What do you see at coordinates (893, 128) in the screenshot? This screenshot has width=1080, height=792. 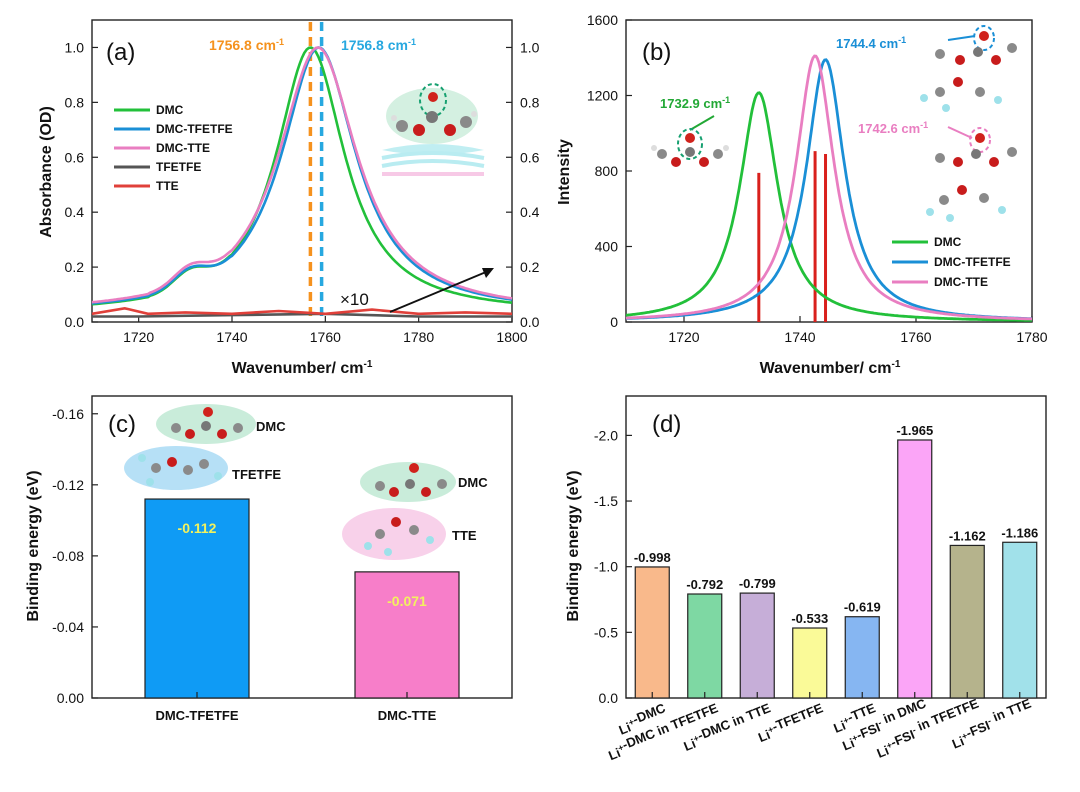 I see `annotation-tte: 1742.6 cm-1` at bounding box center [893, 128].